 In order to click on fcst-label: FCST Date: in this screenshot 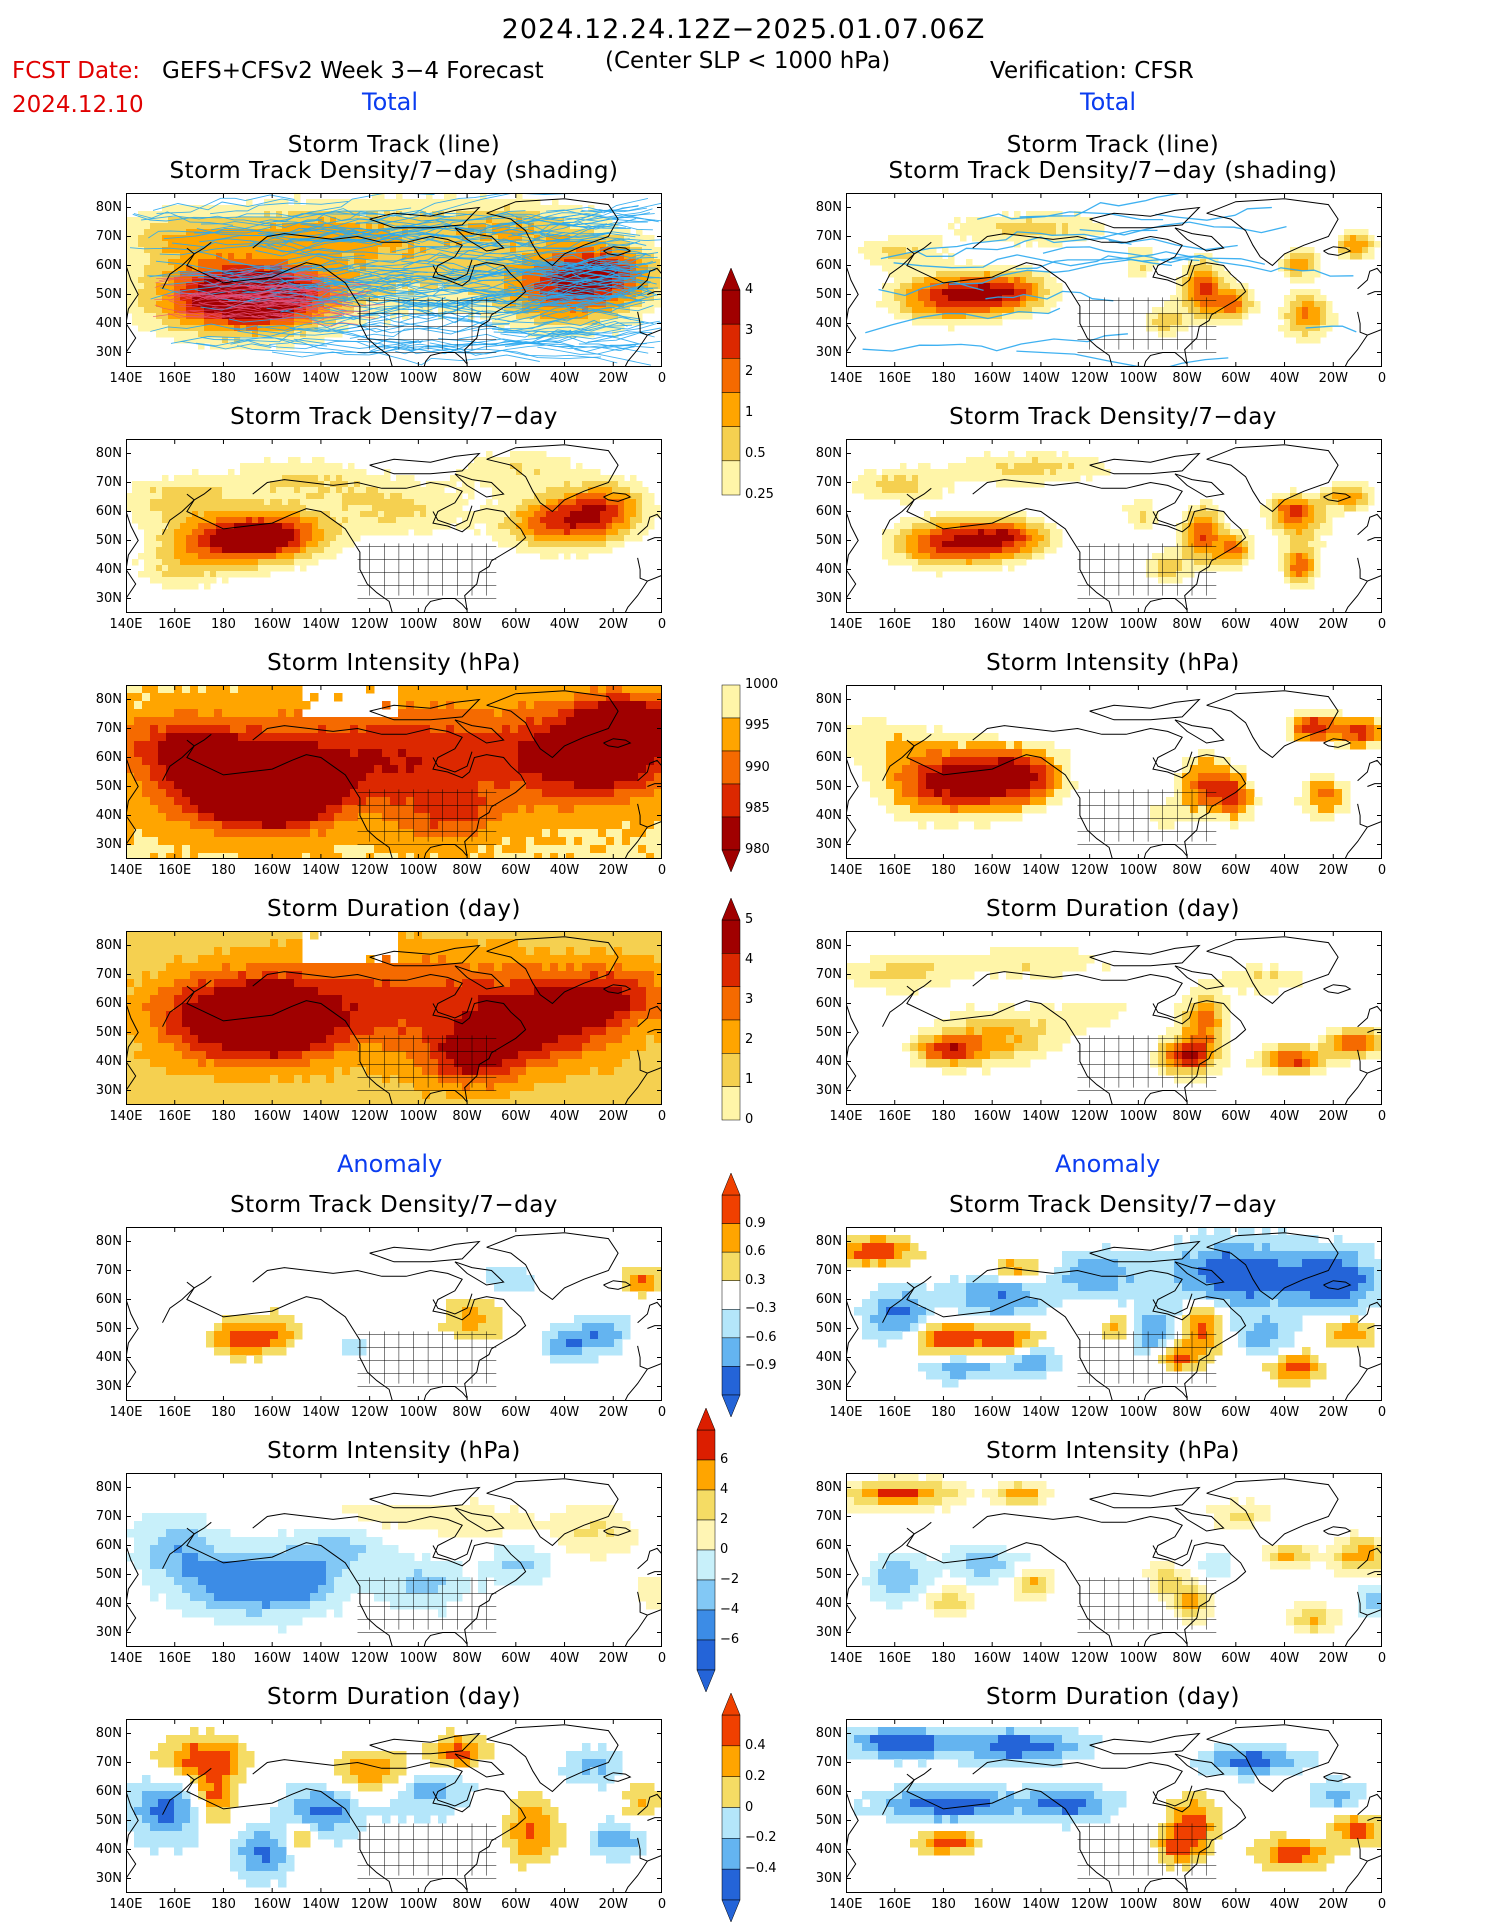, I will do `click(76, 71)`.